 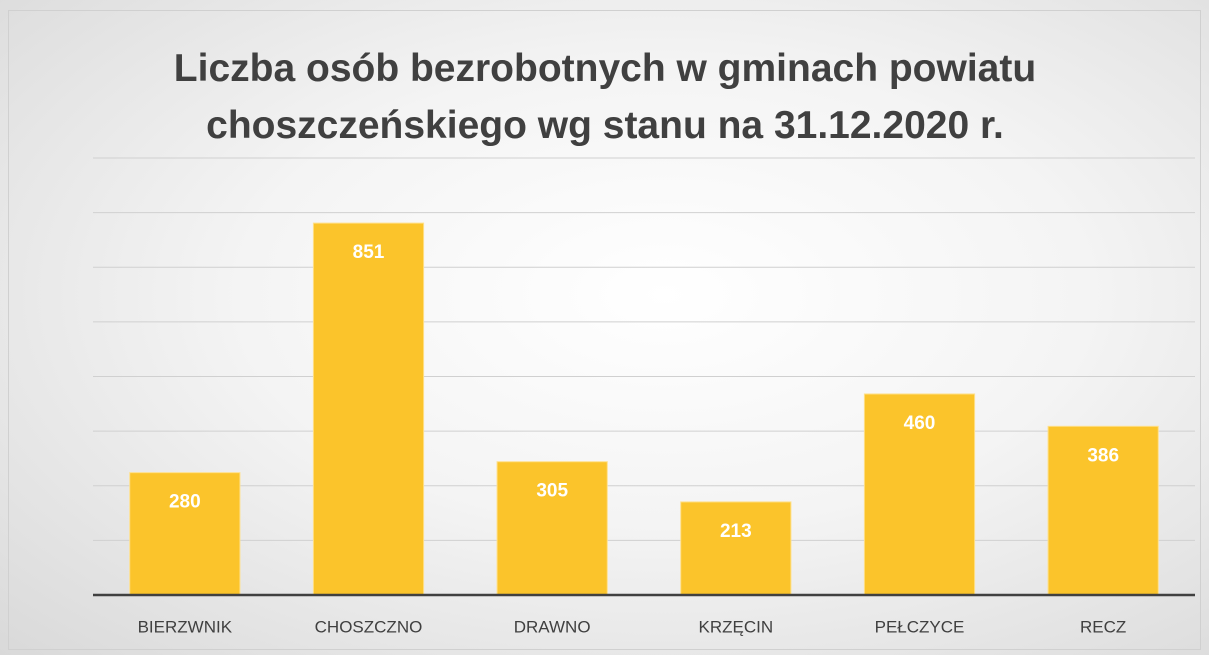 What do you see at coordinates (920, 423) in the screenshot?
I see `data-label: 460` at bounding box center [920, 423].